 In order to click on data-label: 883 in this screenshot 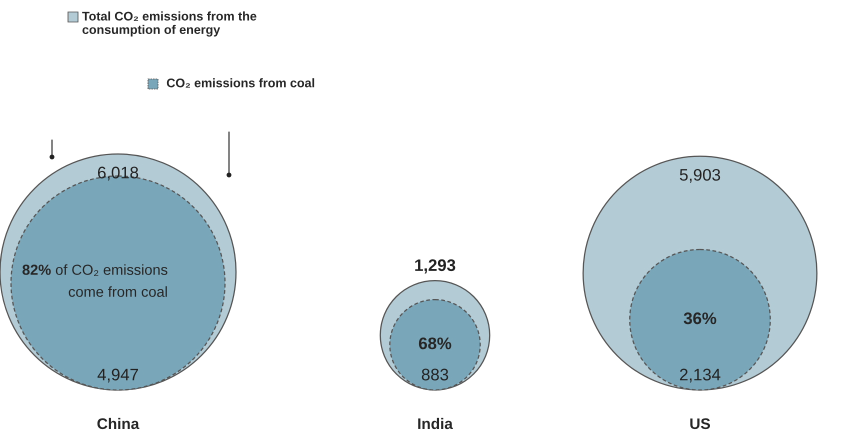, I will do `click(435, 374)`.